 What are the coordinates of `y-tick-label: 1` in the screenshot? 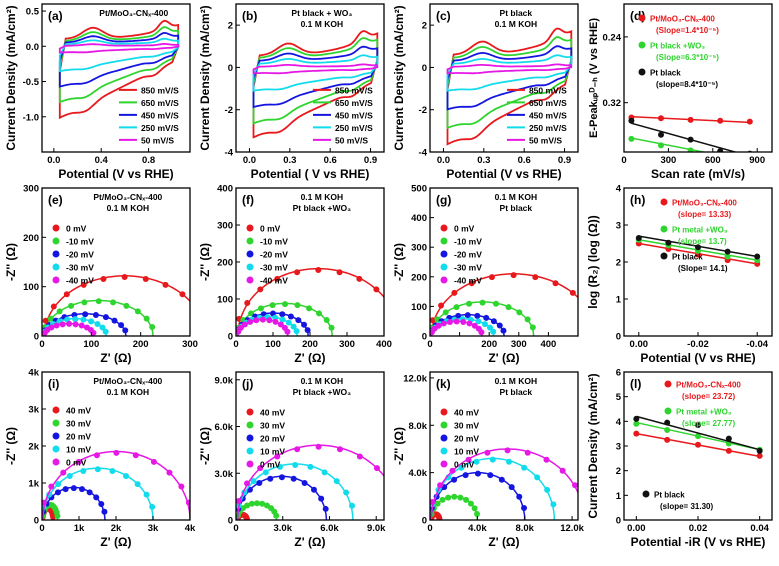 It's located at (619, 300).